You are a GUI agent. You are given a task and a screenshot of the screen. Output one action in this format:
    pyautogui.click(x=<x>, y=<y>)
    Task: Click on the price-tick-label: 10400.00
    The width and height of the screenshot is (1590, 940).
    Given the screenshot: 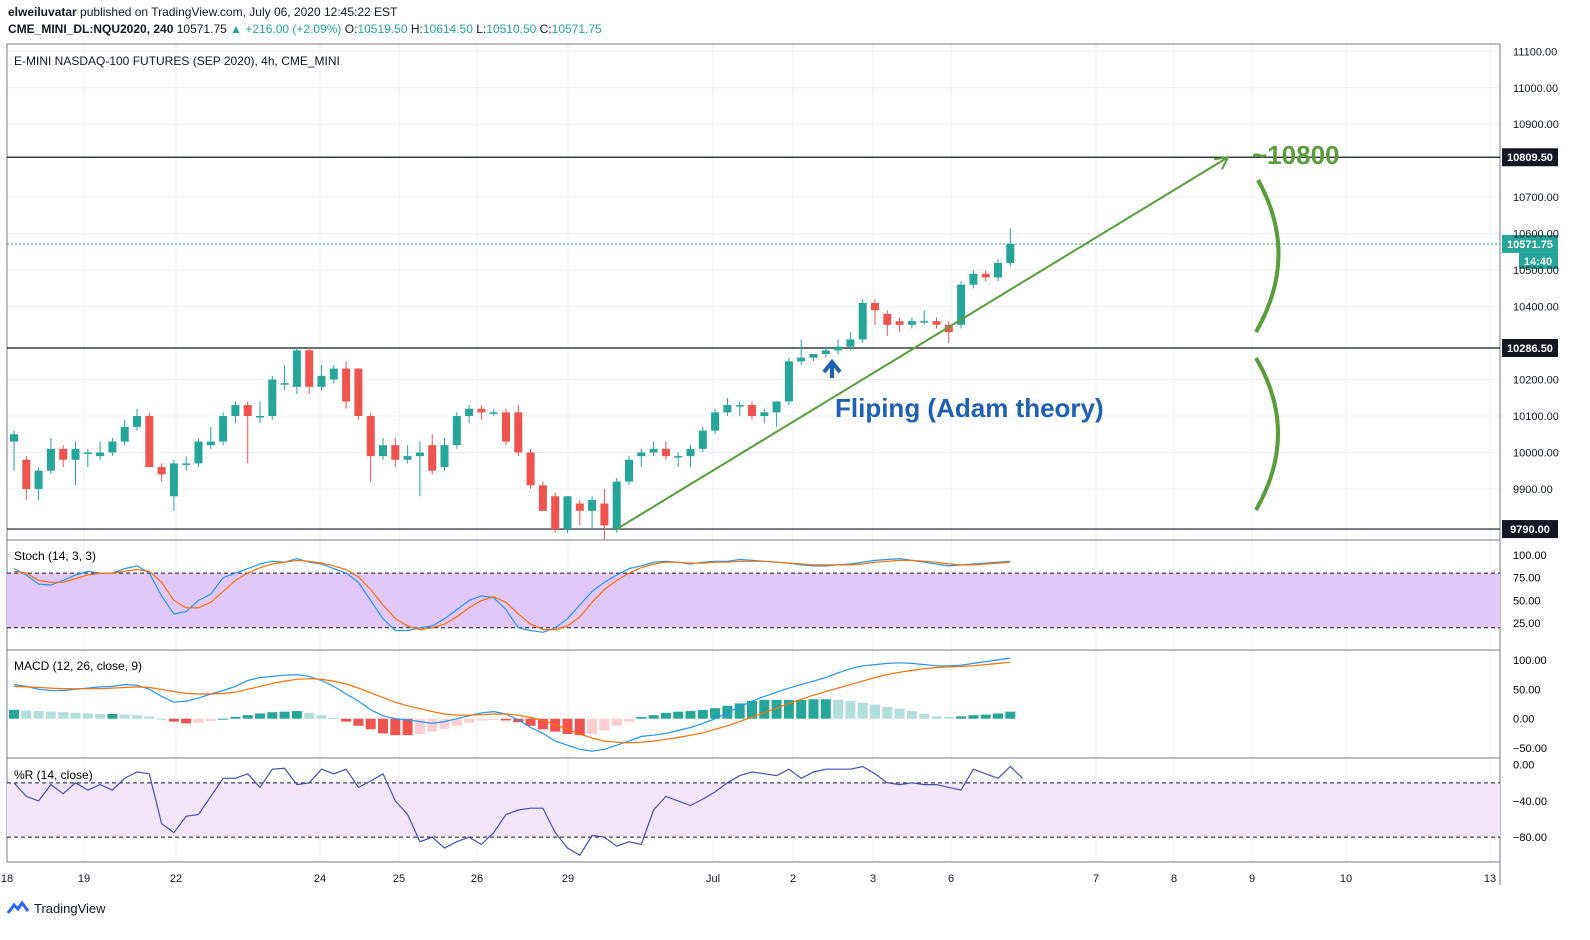 What is the action you would take?
    pyautogui.click(x=1536, y=308)
    